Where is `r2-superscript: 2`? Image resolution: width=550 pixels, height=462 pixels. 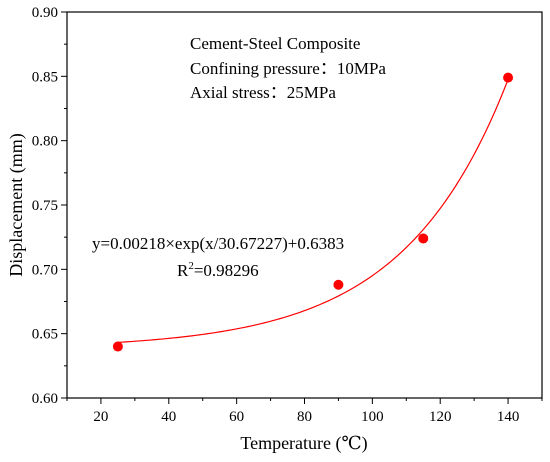
r2-superscript: 2 is located at coordinates (191, 266).